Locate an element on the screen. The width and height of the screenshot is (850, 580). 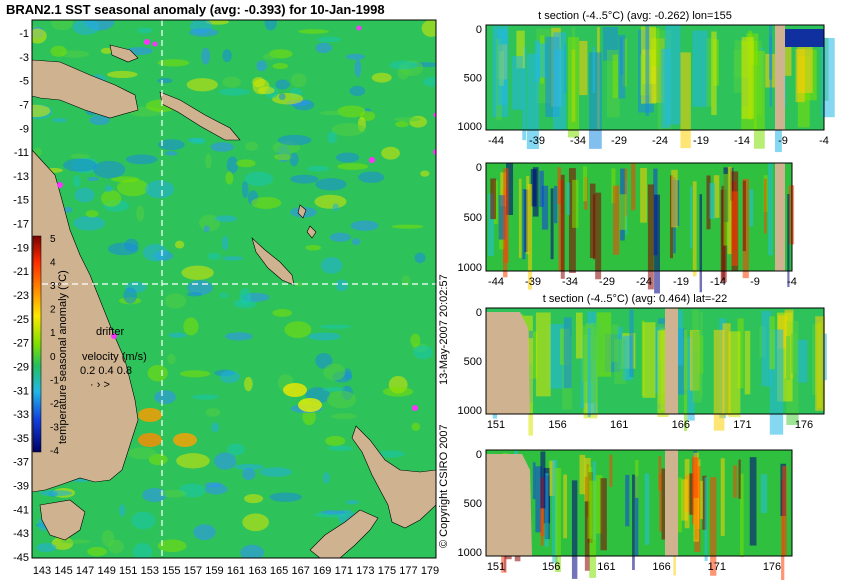
section-x-tick: -29 is located at coordinates (619, 141).